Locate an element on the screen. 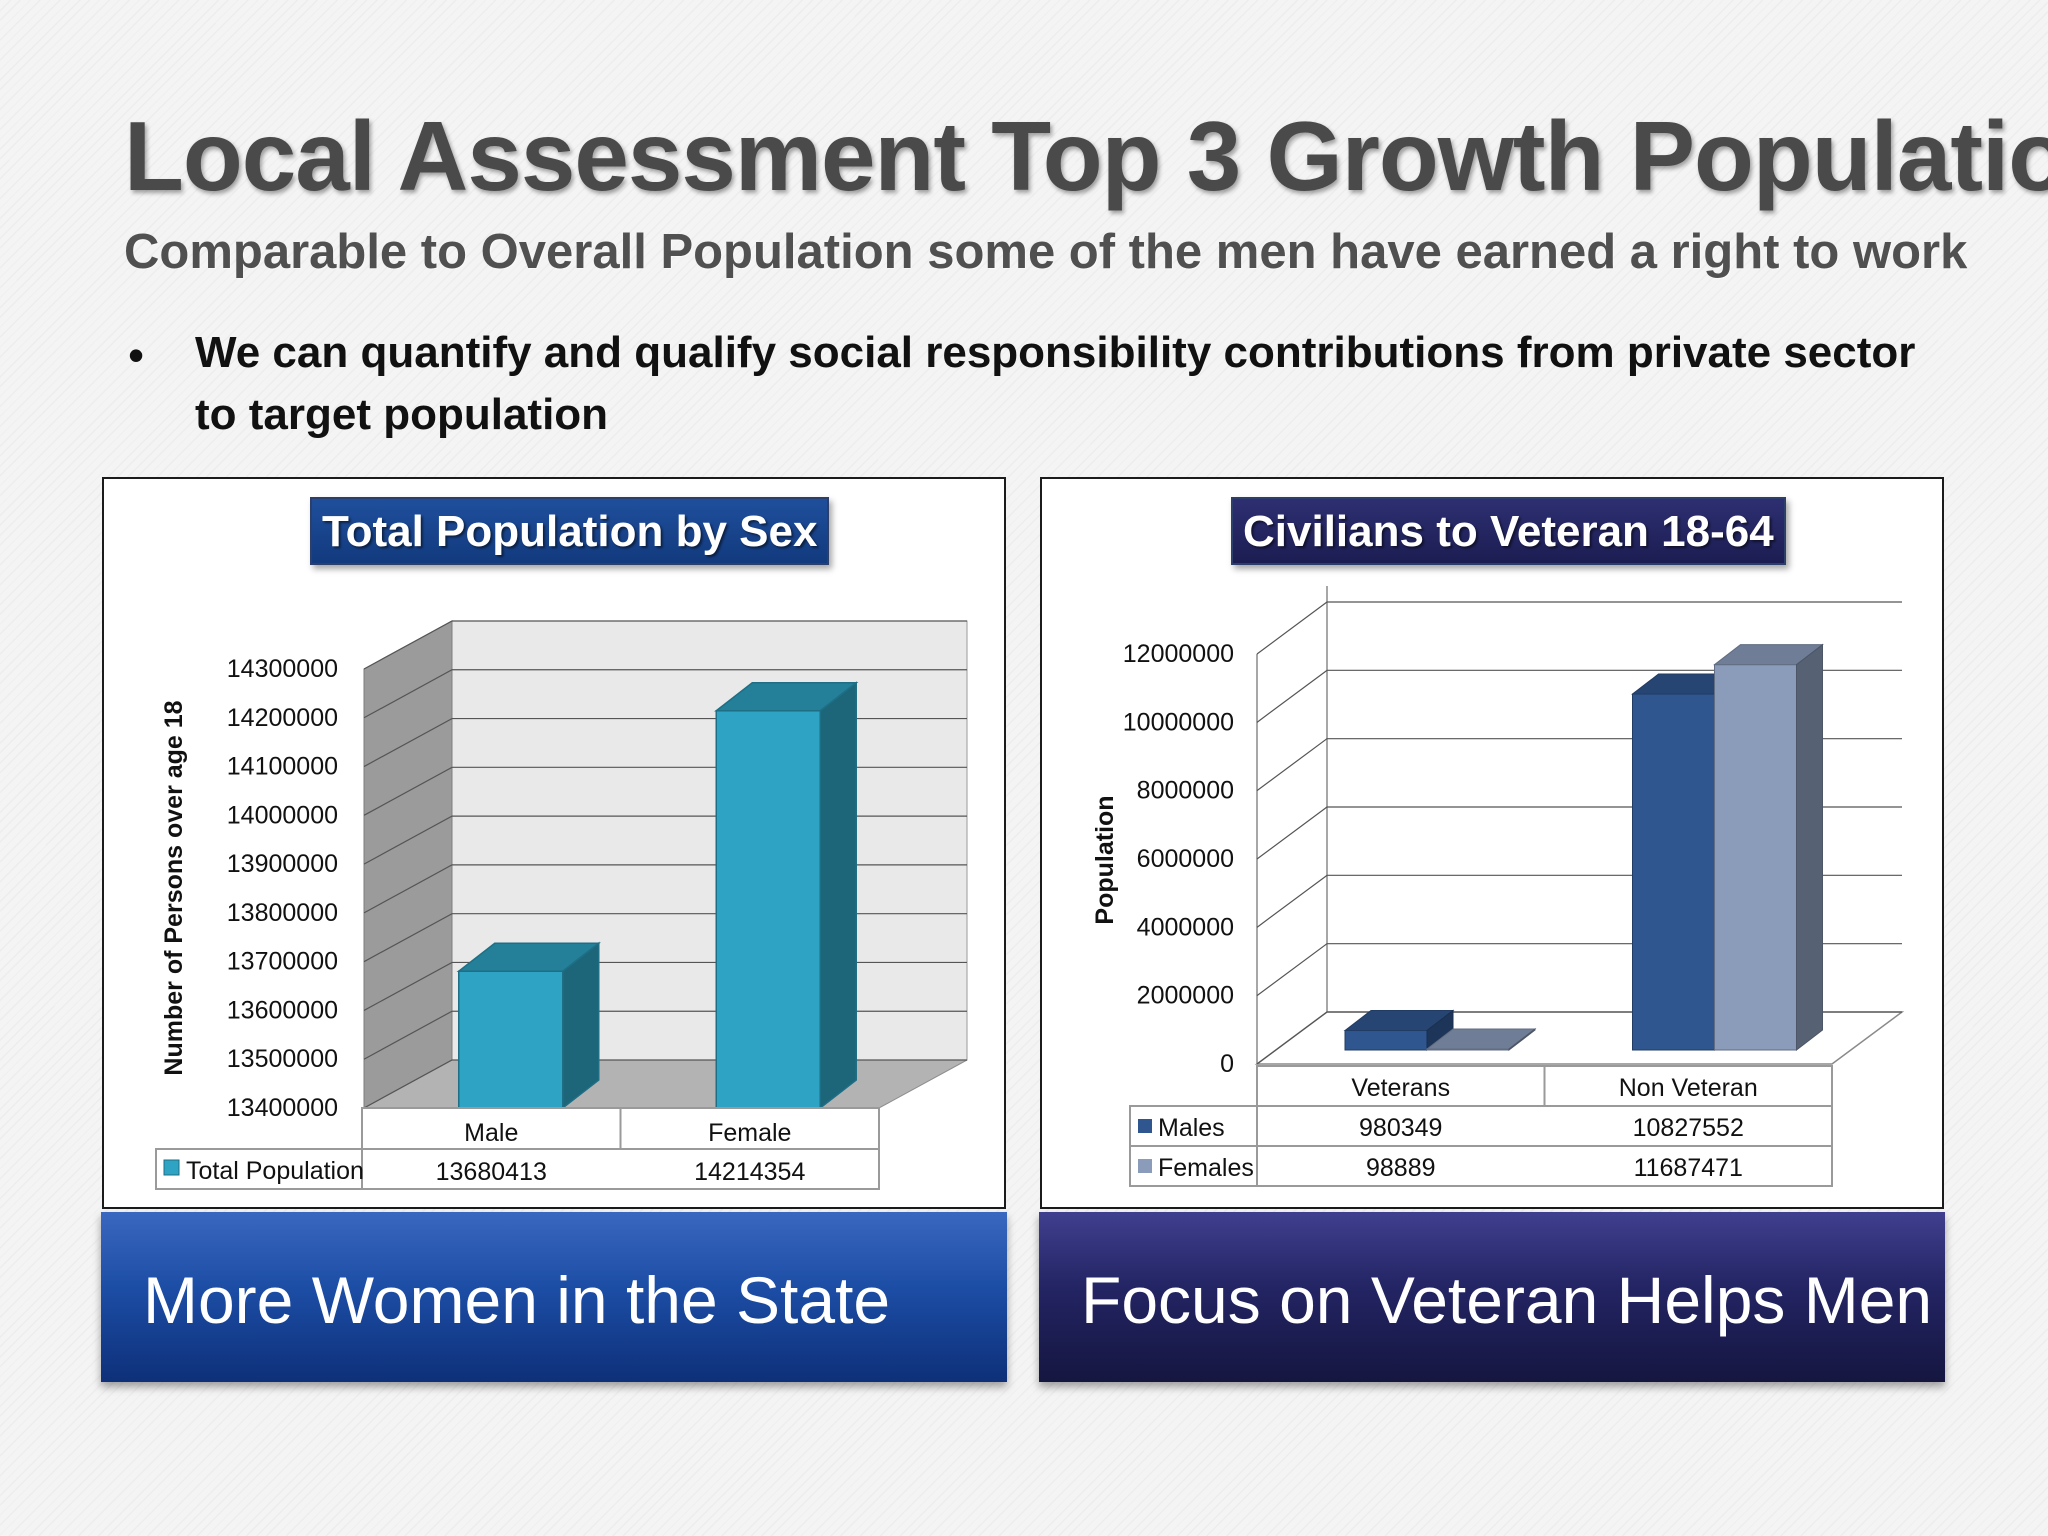  bar-males-veterans is located at coordinates (1386, 1040).